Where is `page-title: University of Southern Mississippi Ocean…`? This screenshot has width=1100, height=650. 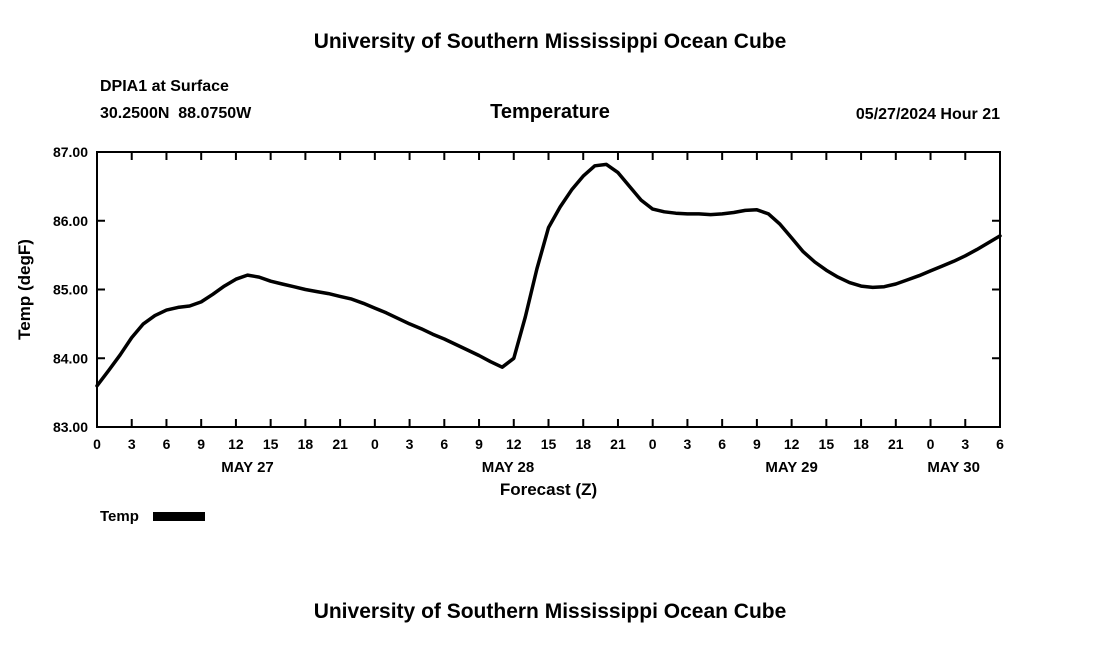
page-title: University of Southern Mississippi Ocean… is located at coordinates (550, 41).